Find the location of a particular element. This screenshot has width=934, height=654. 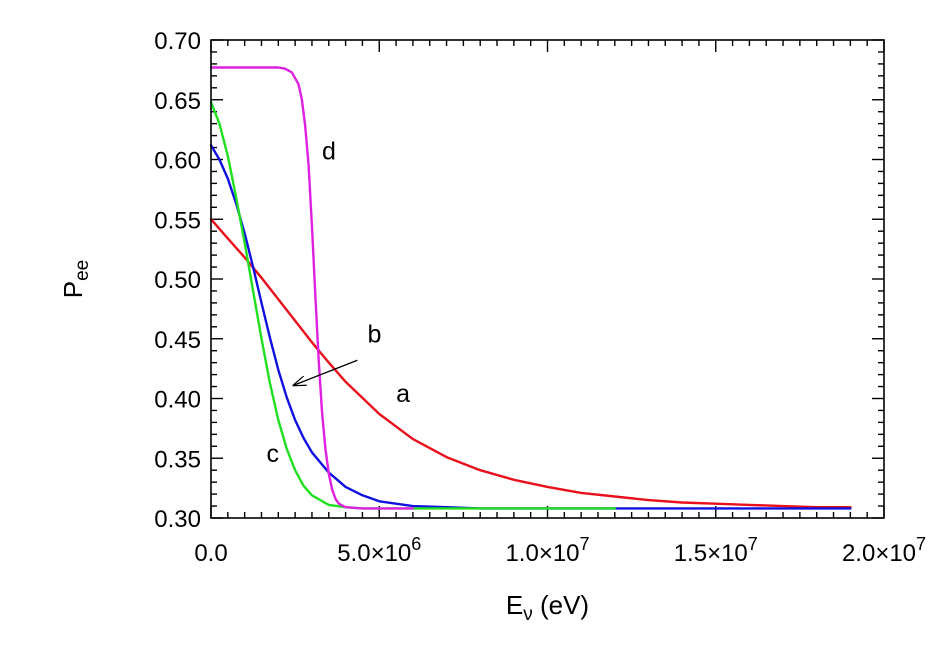

y-axis-label-sub: ee is located at coordinates (82, 270).